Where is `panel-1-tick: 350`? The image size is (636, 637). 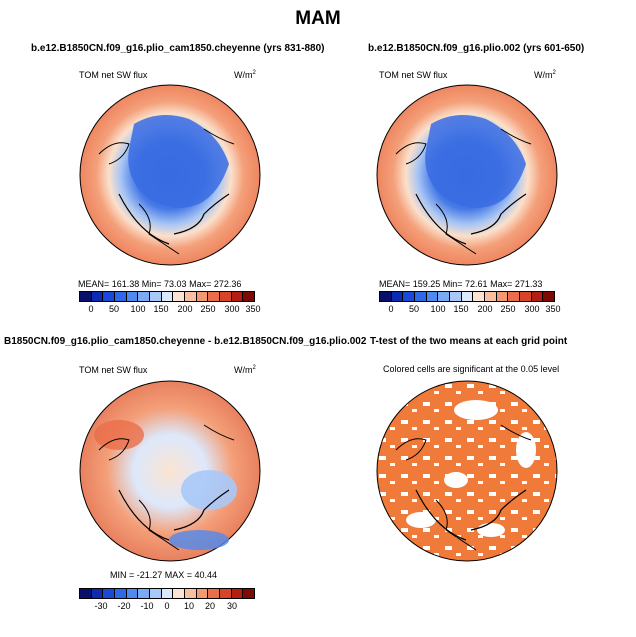
panel-1-tick: 350 is located at coordinates (253, 309).